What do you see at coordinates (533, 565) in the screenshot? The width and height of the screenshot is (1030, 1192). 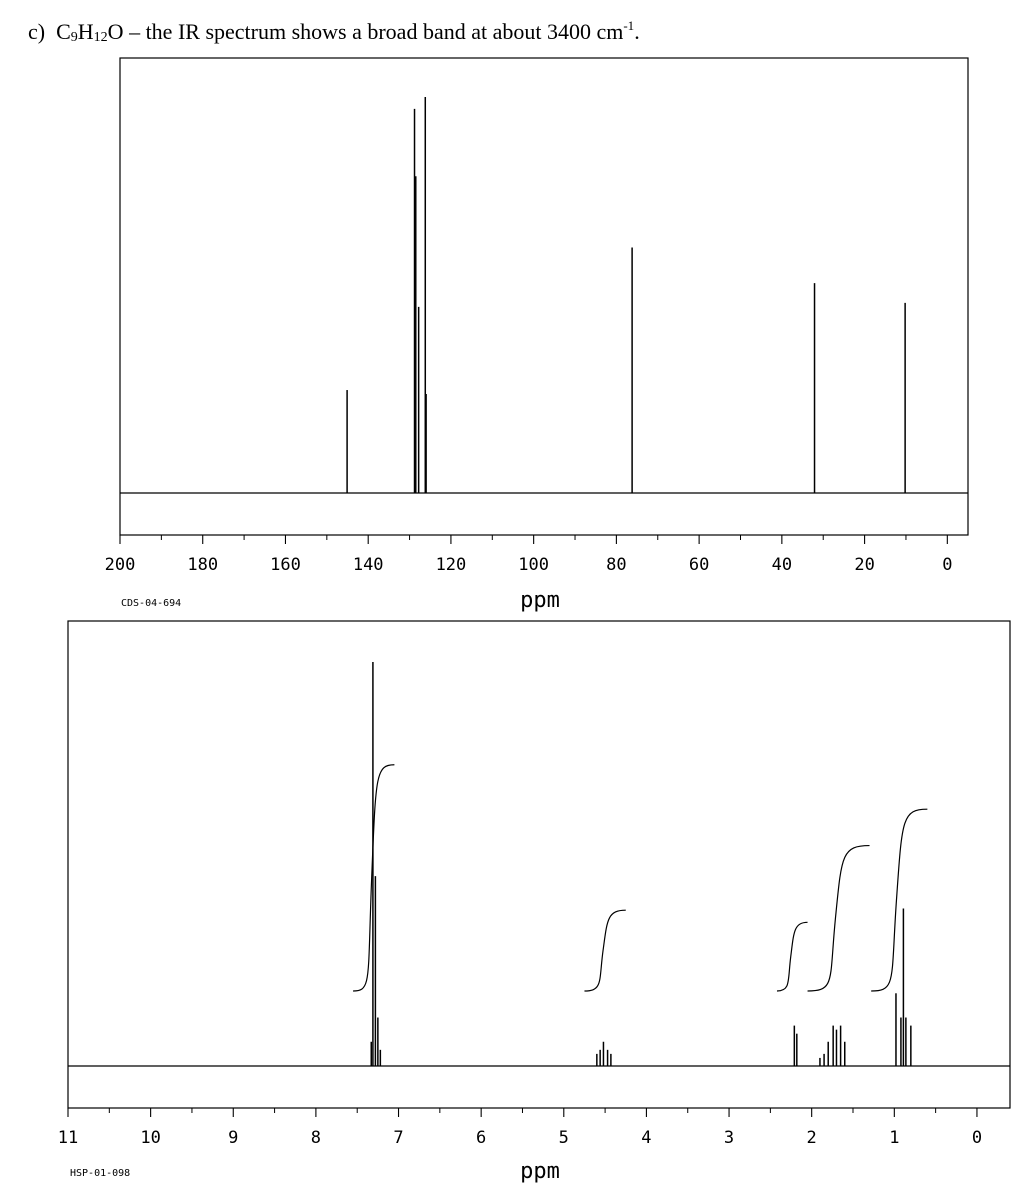 I see `c13-tick-label: 100` at bounding box center [533, 565].